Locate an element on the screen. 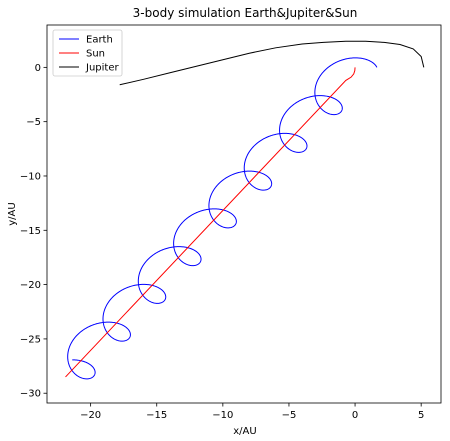 The width and height of the screenshot is (450, 441). y-tick-label: 0 is located at coordinates (38, 68).